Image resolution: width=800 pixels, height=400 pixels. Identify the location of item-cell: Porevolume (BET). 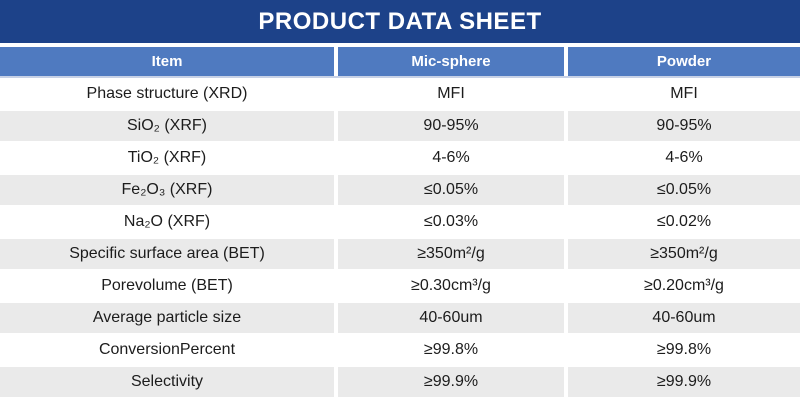
(167, 286).